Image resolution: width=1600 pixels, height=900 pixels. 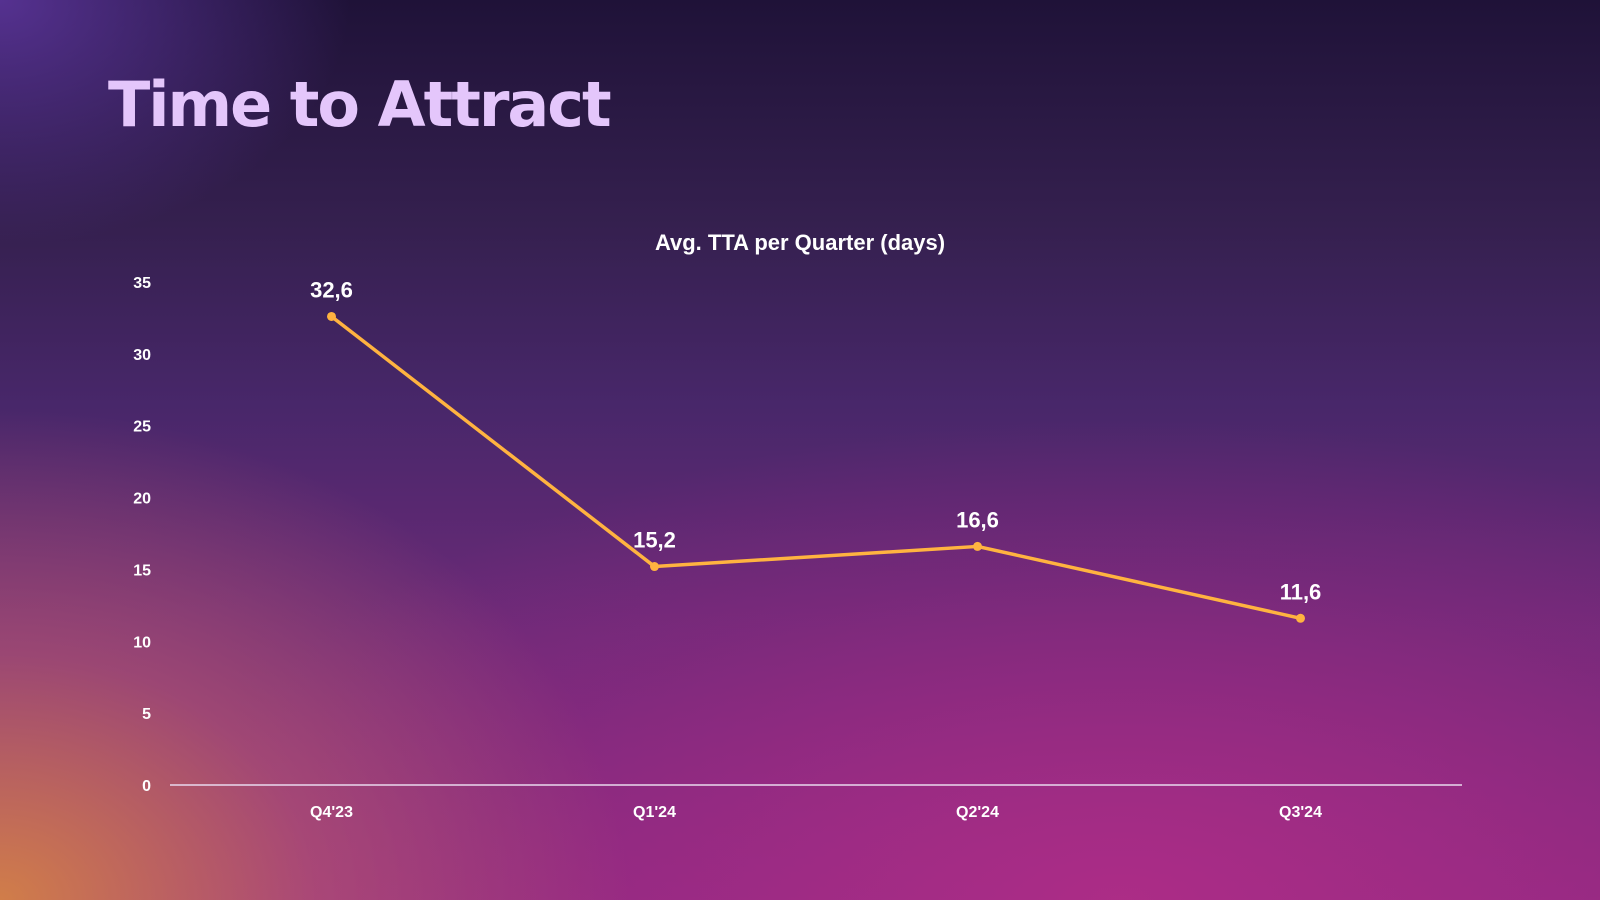 What do you see at coordinates (360, 104) in the screenshot?
I see `slide-title: Time to Attract` at bounding box center [360, 104].